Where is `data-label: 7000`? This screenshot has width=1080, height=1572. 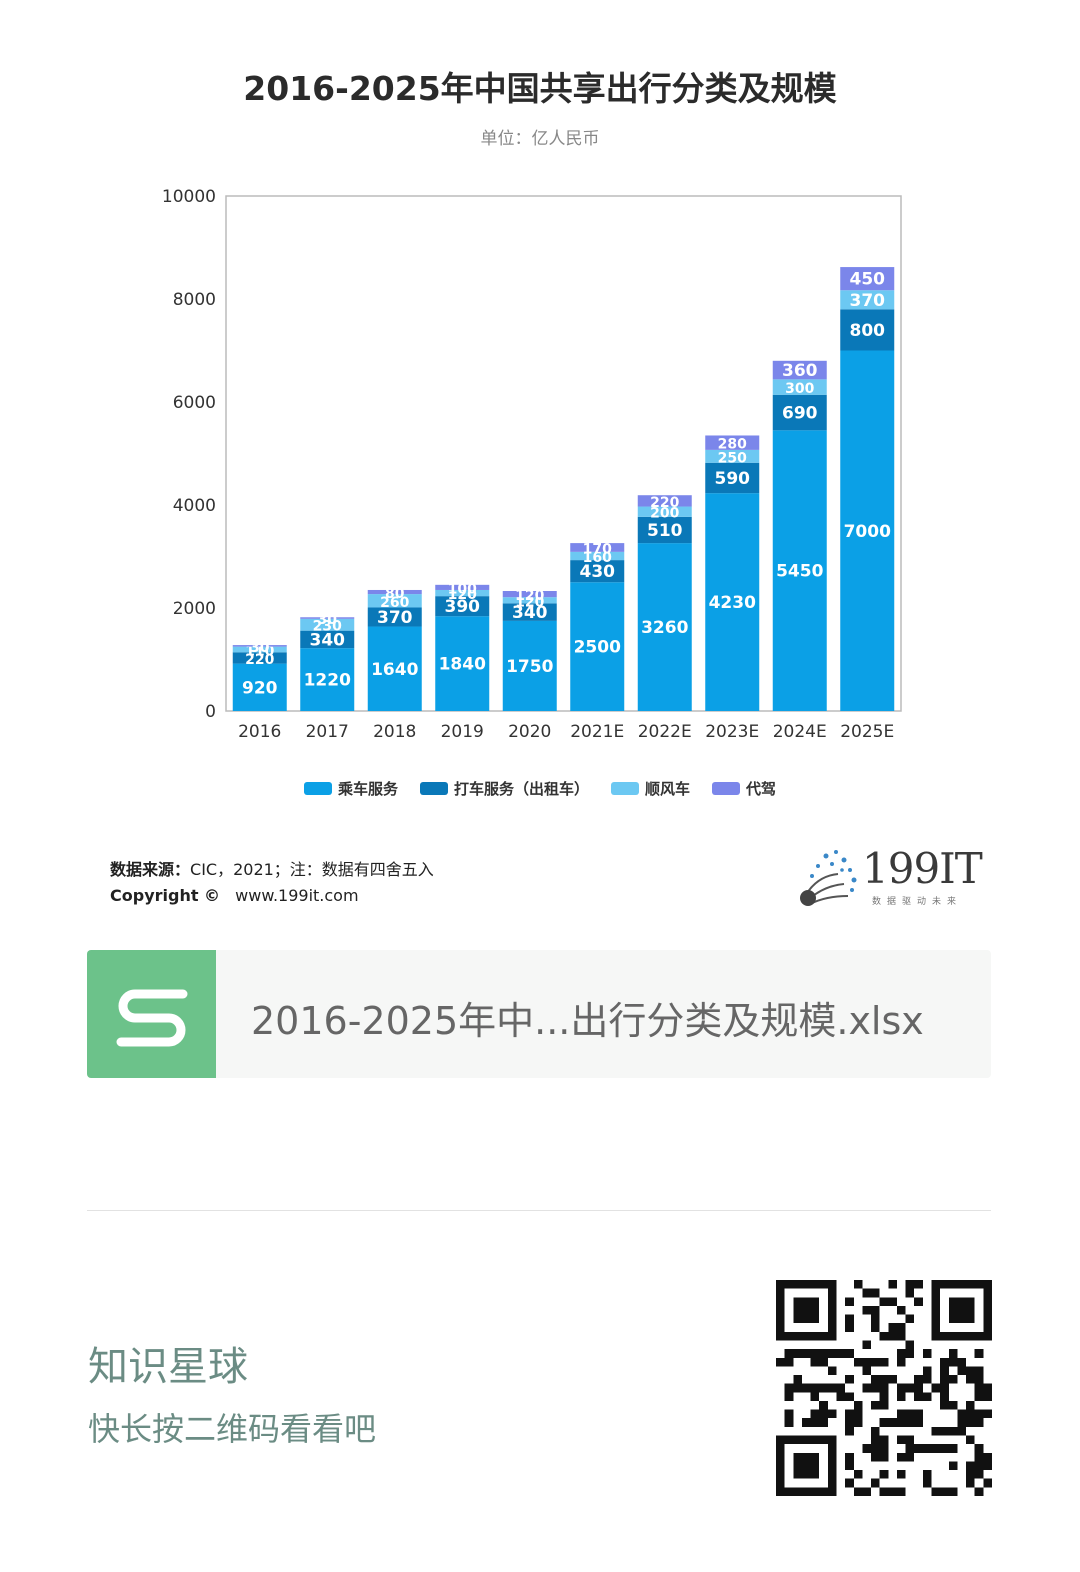
data-label: 7000 is located at coordinates (867, 532).